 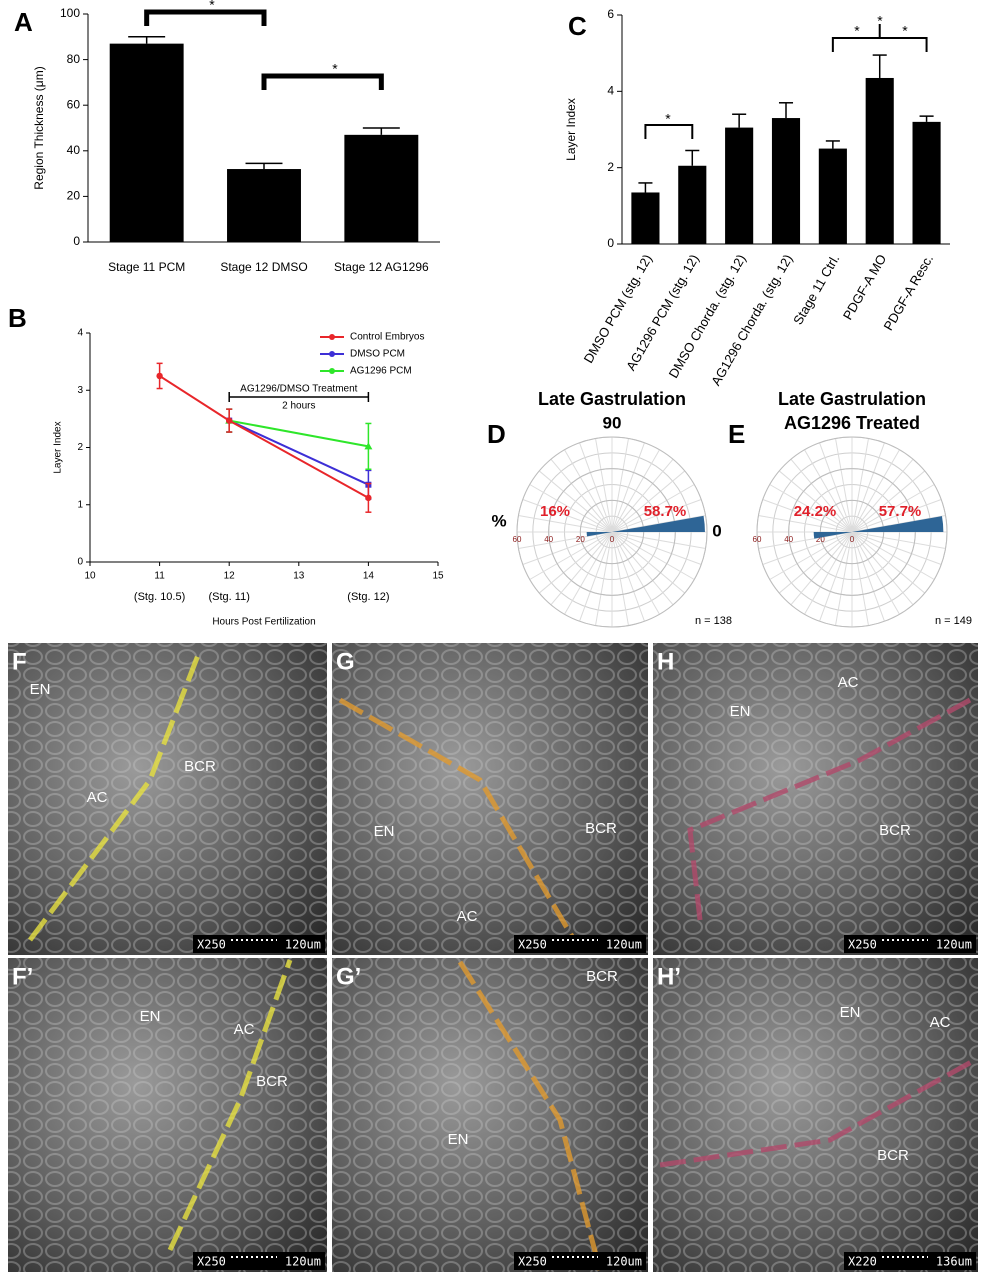 I want to click on stage-label: (Stg. 12), so click(x=368, y=597).